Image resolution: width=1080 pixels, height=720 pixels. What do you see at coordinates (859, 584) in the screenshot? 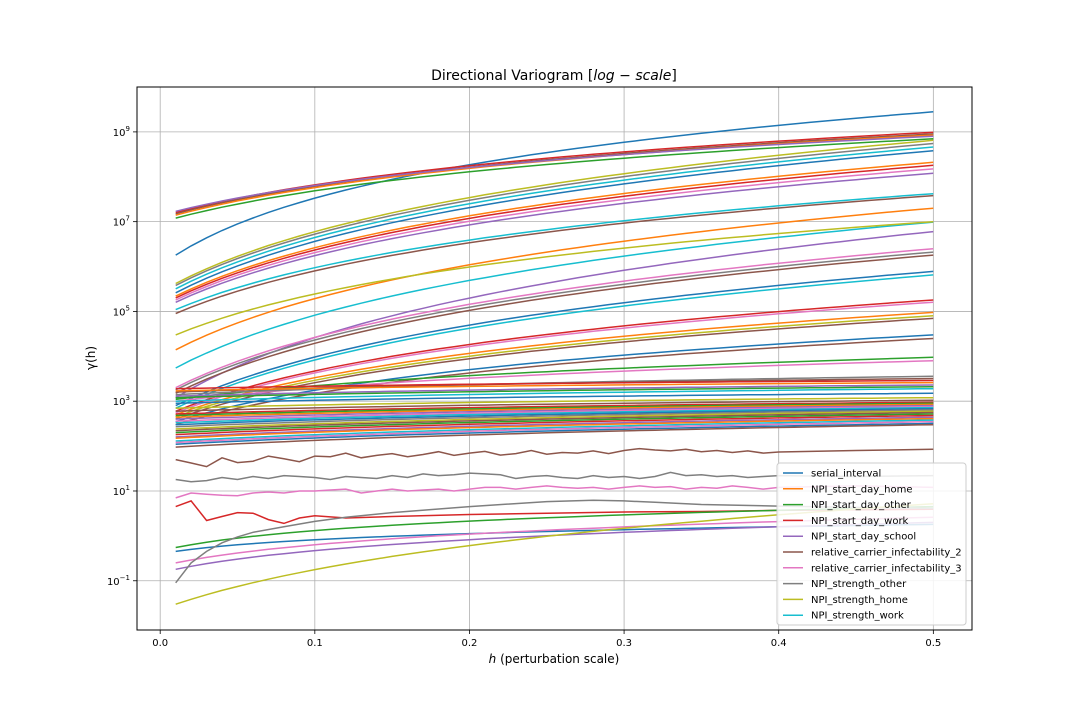
I see `legend-label: NPI_strength_other` at bounding box center [859, 584].